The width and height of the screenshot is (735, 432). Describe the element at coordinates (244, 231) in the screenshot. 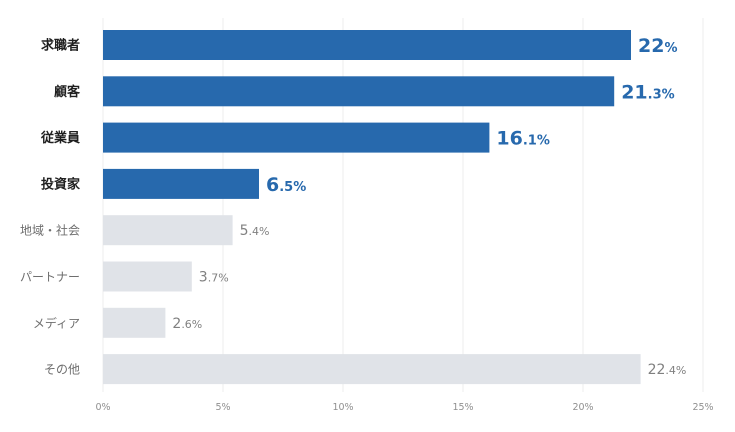

I see `value-label-integer: 5` at that location.